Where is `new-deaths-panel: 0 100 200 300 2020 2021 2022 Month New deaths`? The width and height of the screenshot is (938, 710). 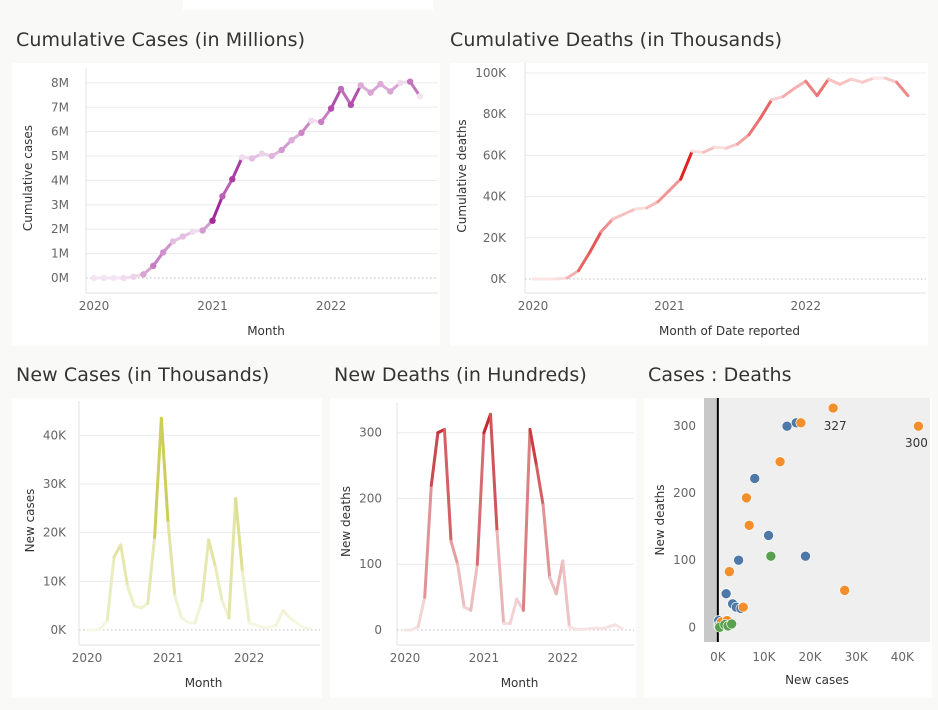 new-deaths-panel: 0 100 200 300 2020 2021 2022 Month New deaths is located at coordinates (483, 548).